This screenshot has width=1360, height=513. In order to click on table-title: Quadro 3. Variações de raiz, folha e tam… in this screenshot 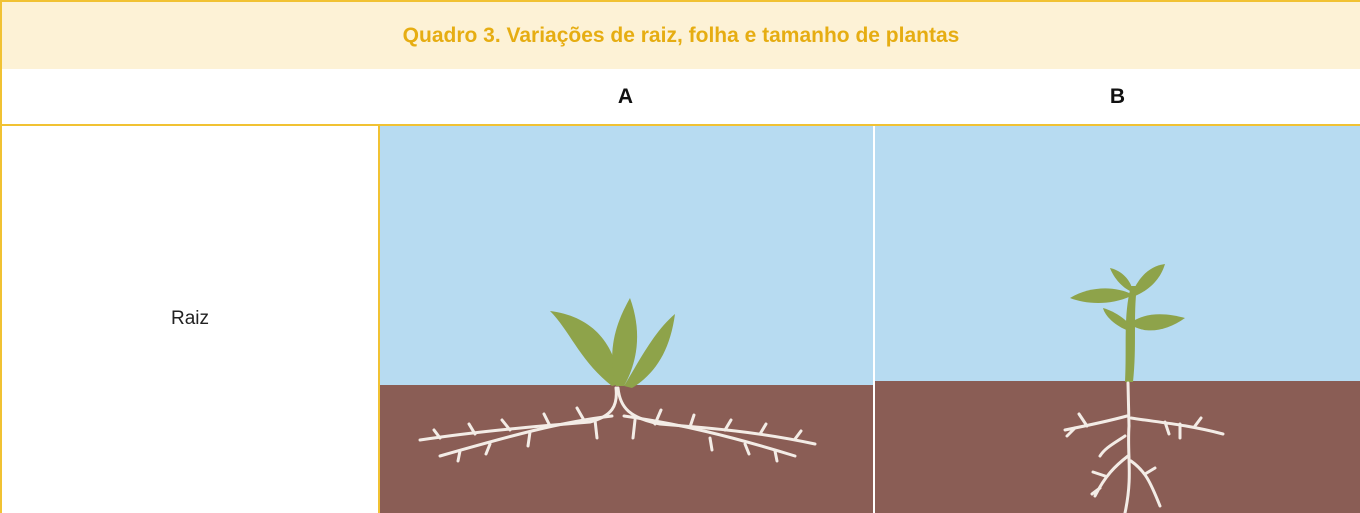, I will do `click(680, 35)`.